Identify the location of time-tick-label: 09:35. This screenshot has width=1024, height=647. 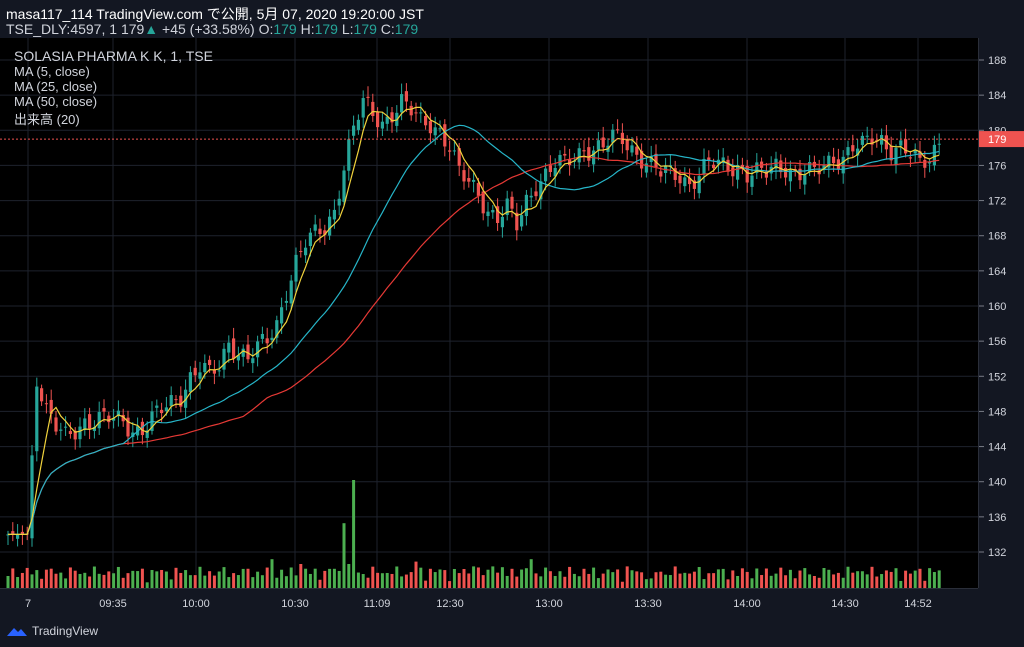
(113, 604).